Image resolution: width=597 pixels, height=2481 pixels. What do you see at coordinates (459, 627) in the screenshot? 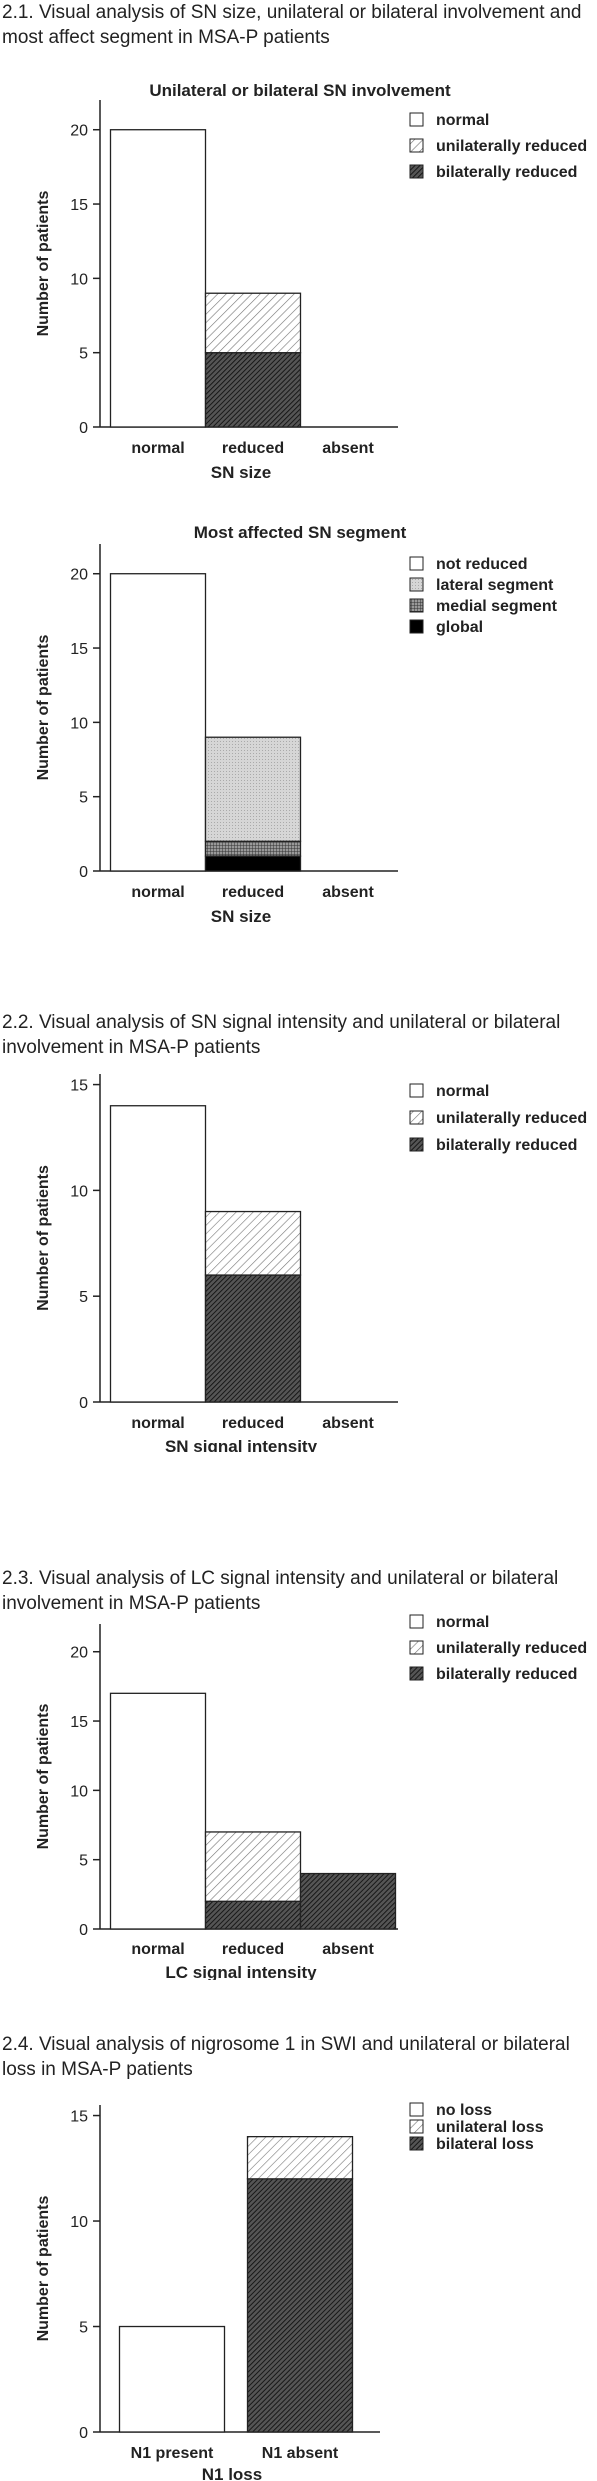
I see `legend-label: global` at bounding box center [459, 627].